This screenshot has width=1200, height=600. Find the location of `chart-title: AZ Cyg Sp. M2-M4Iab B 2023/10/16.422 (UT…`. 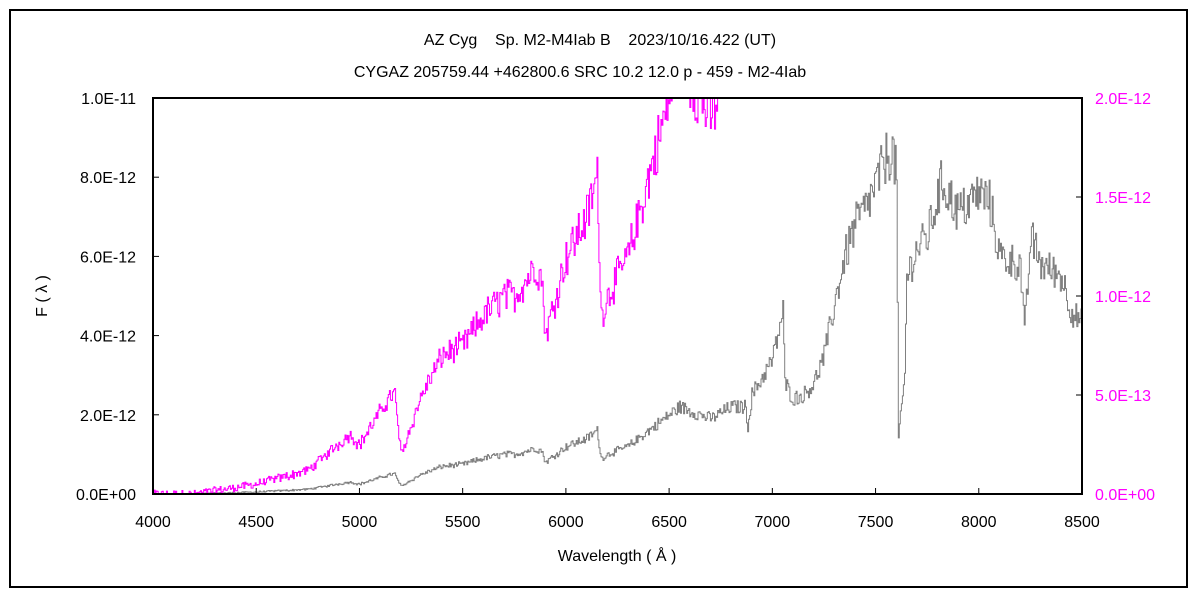

chart-title: AZ Cyg Sp. M2-M4Iab B 2023/10/16.422 (UT… is located at coordinates (600, 40).